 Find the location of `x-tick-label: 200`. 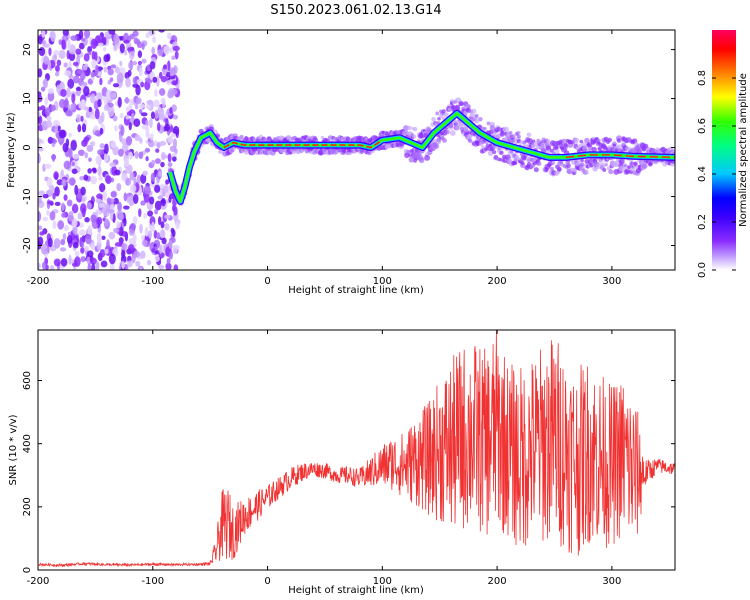

x-tick-label: 200 is located at coordinates (497, 281).